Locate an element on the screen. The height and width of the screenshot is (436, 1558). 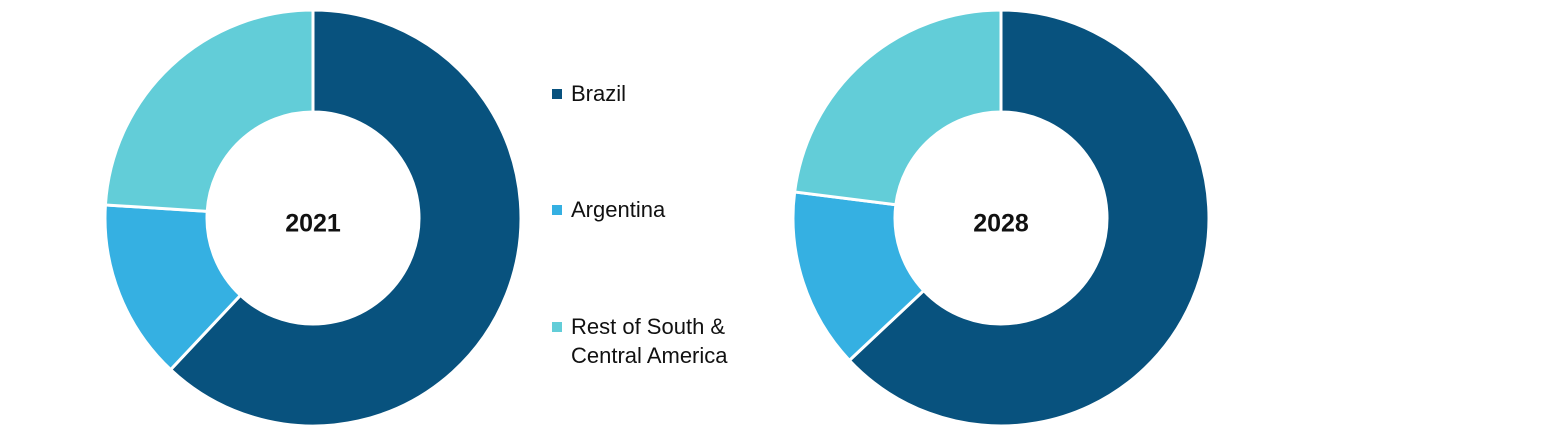
legend-item: Rest of South & Central America is located at coordinates (662, 341).